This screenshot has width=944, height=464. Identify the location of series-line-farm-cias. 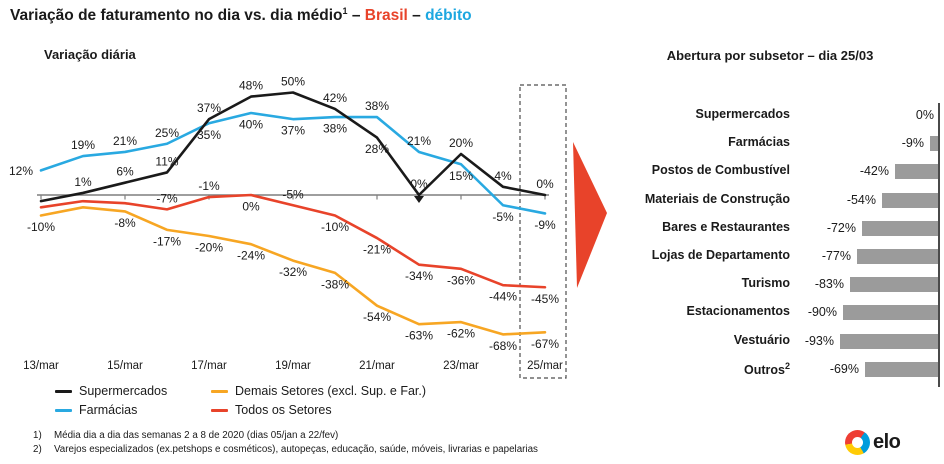
(293, 163).